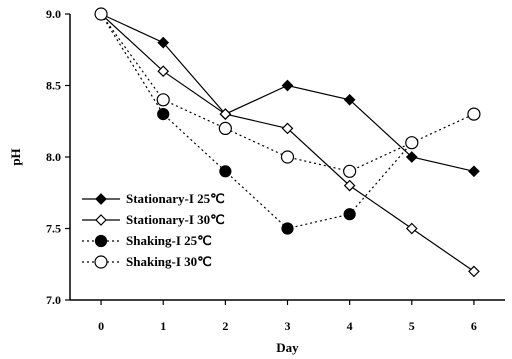  What do you see at coordinates (474, 326) in the screenshot?
I see `x-tick-label: 6` at bounding box center [474, 326].